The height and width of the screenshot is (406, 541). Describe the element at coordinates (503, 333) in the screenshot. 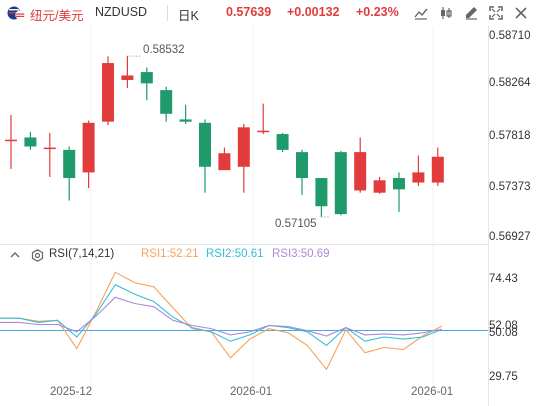

I see `rsi-tick: 50.08` at that location.